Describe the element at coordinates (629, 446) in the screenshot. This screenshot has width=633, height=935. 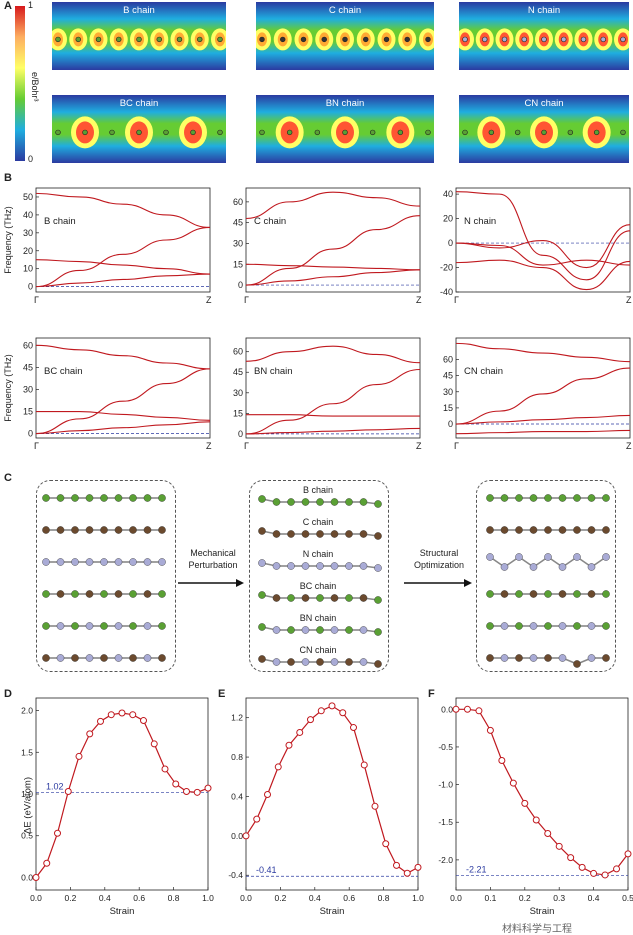
I see `x-label-z: Z` at that location.